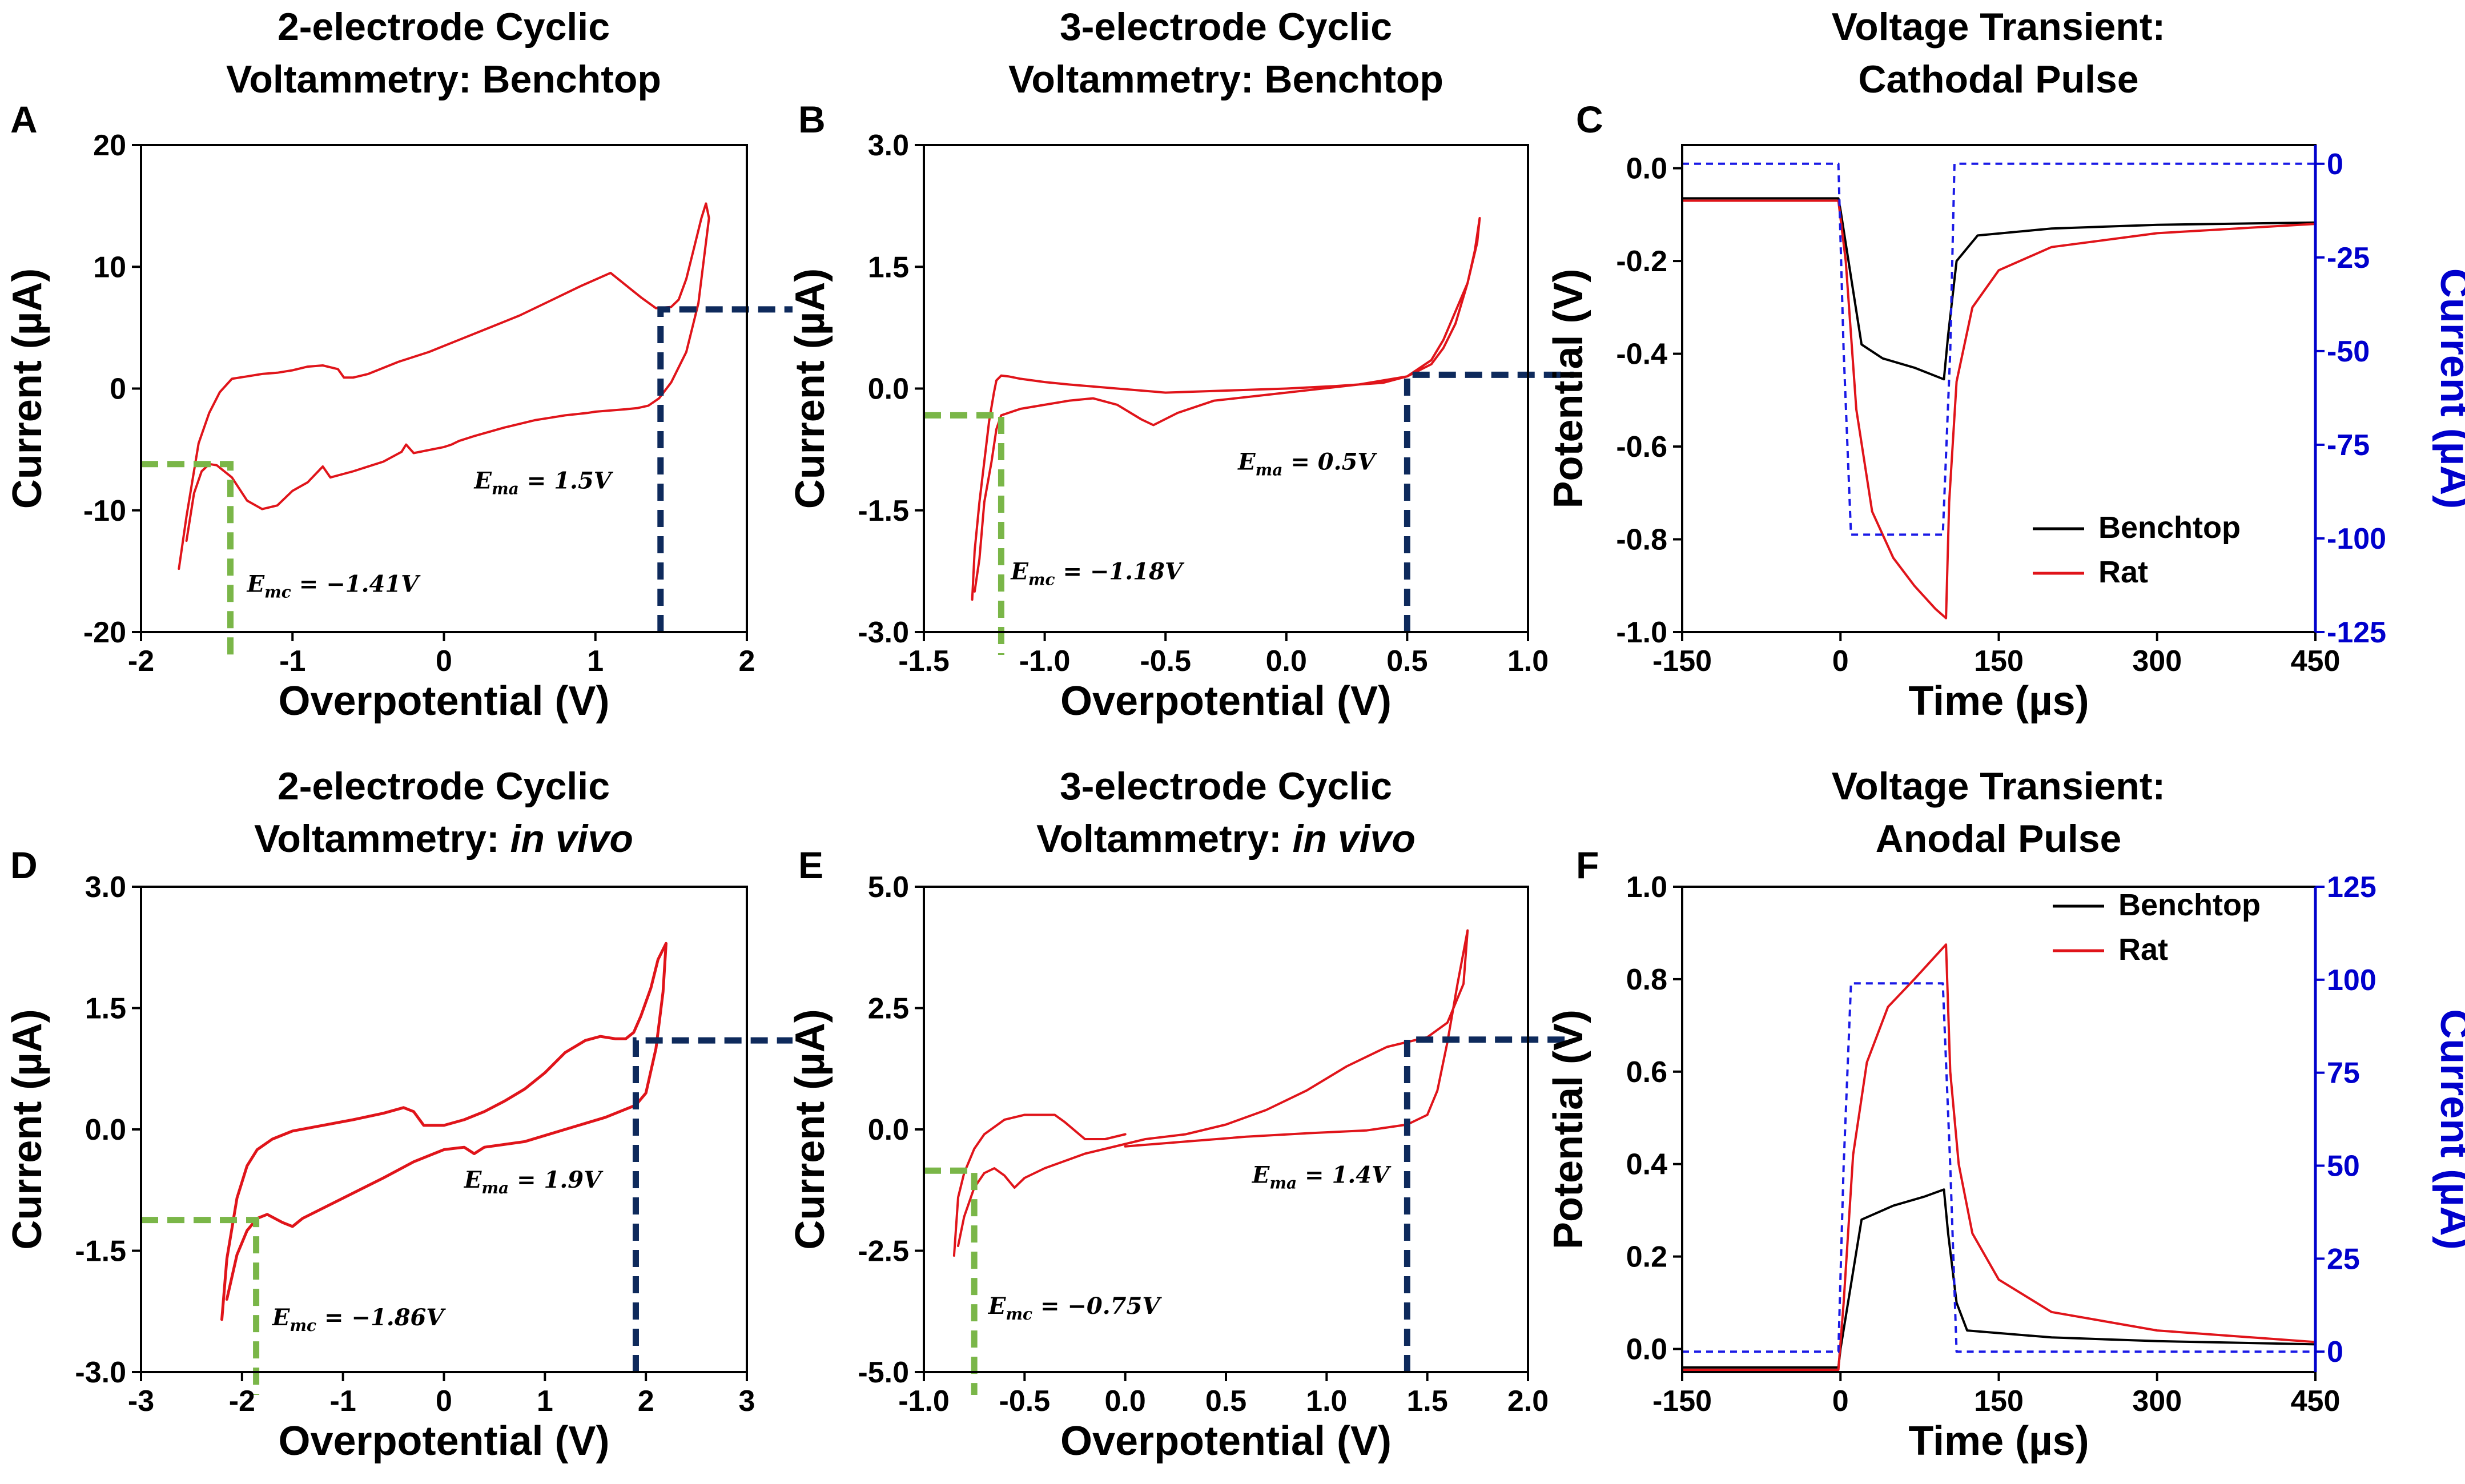 The width and height of the screenshot is (2465, 1484). I want to click on panel-C-series, so click(1998, 391).